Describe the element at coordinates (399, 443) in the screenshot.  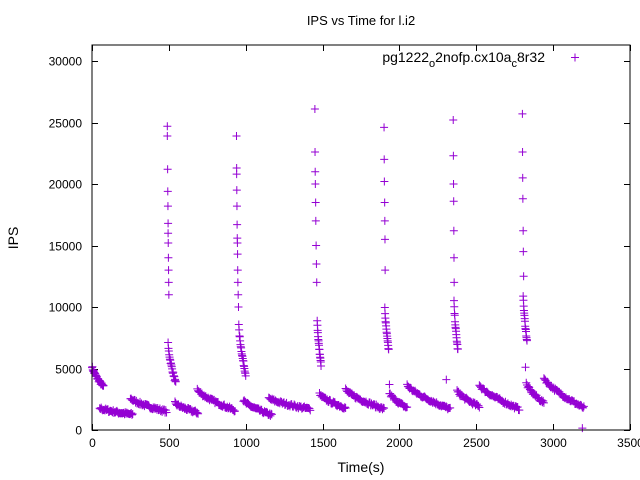
I see `x-tick-label: 2000` at that location.